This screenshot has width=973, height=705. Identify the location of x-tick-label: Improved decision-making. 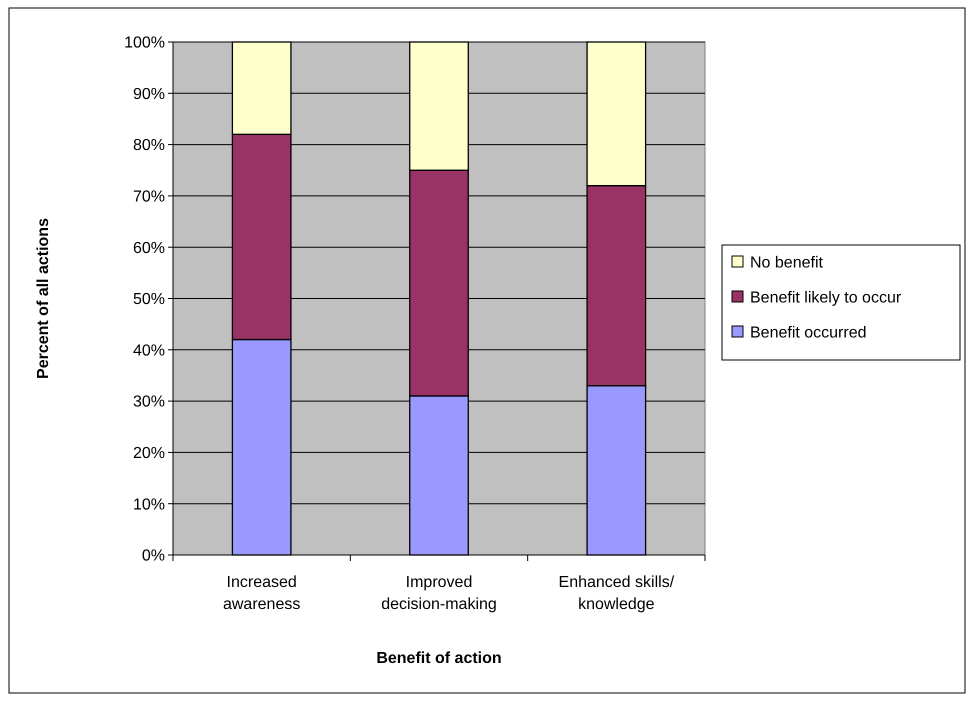
(439, 593).